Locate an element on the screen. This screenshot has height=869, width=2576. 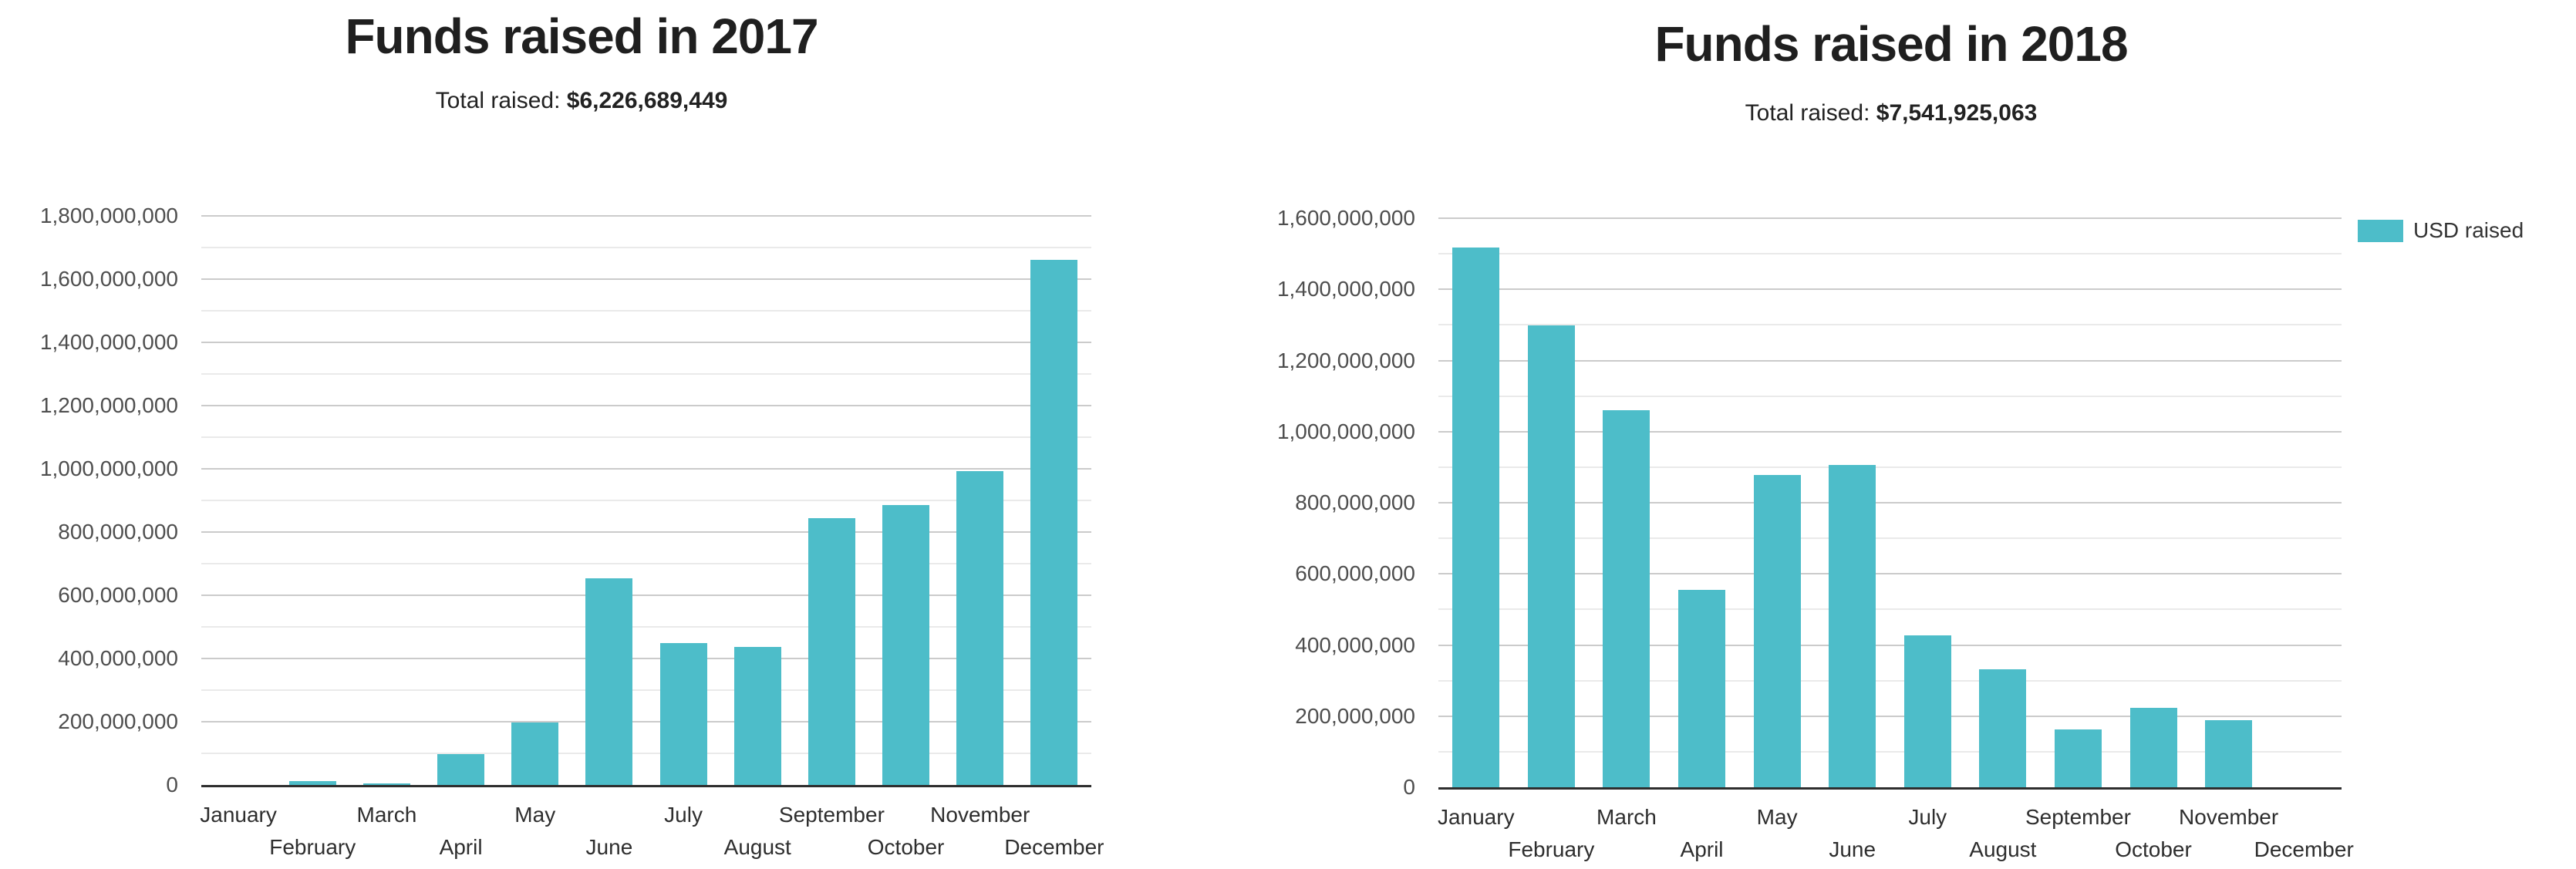
subtitle-total-amount: $7,541,925,063 is located at coordinates (1957, 113).